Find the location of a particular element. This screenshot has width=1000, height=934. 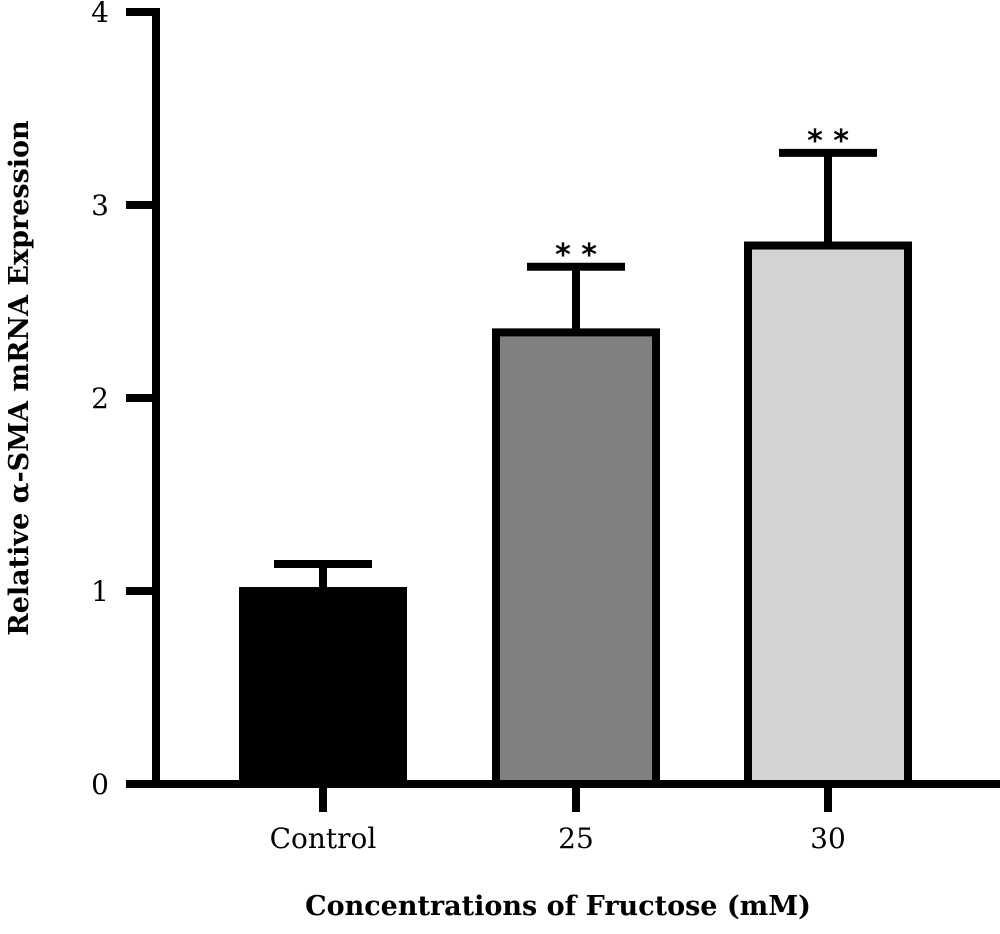

significance-marker-30: * * is located at coordinates (828, 141).